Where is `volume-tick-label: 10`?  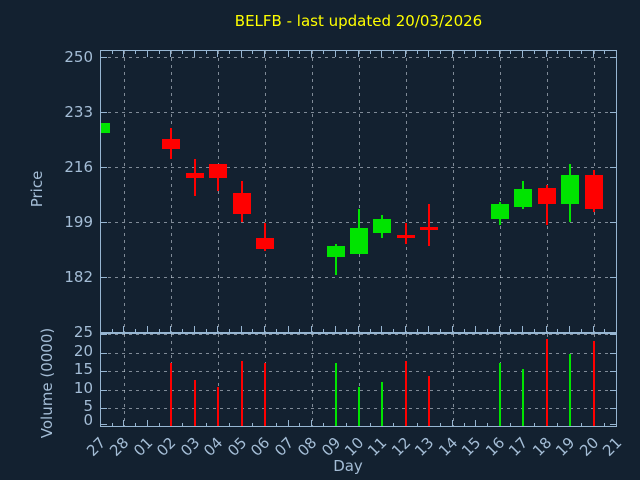 volume-tick-label: 10 is located at coordinates (83, 387).